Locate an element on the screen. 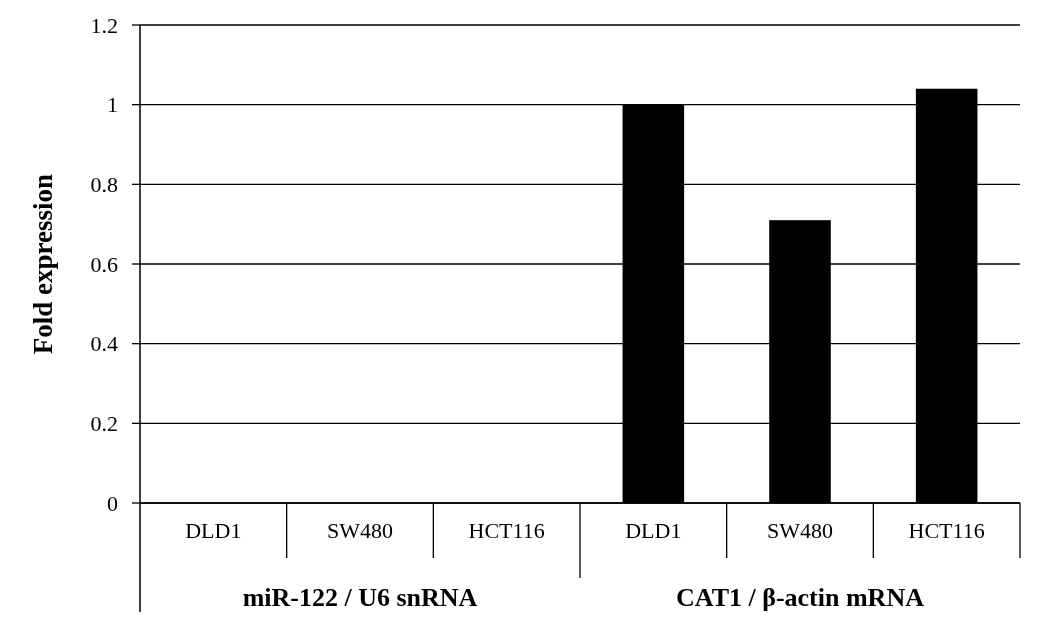  y-tick-label: 0 is located at coordinates (112, 503).